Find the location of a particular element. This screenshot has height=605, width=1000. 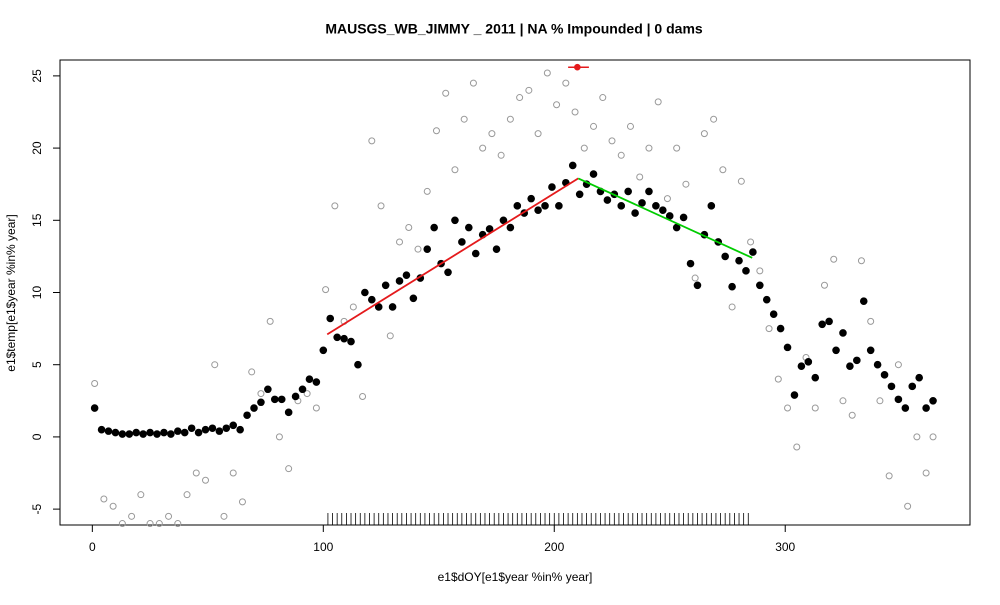

x-tick-label: 0 is located at coordinates (92, 547).